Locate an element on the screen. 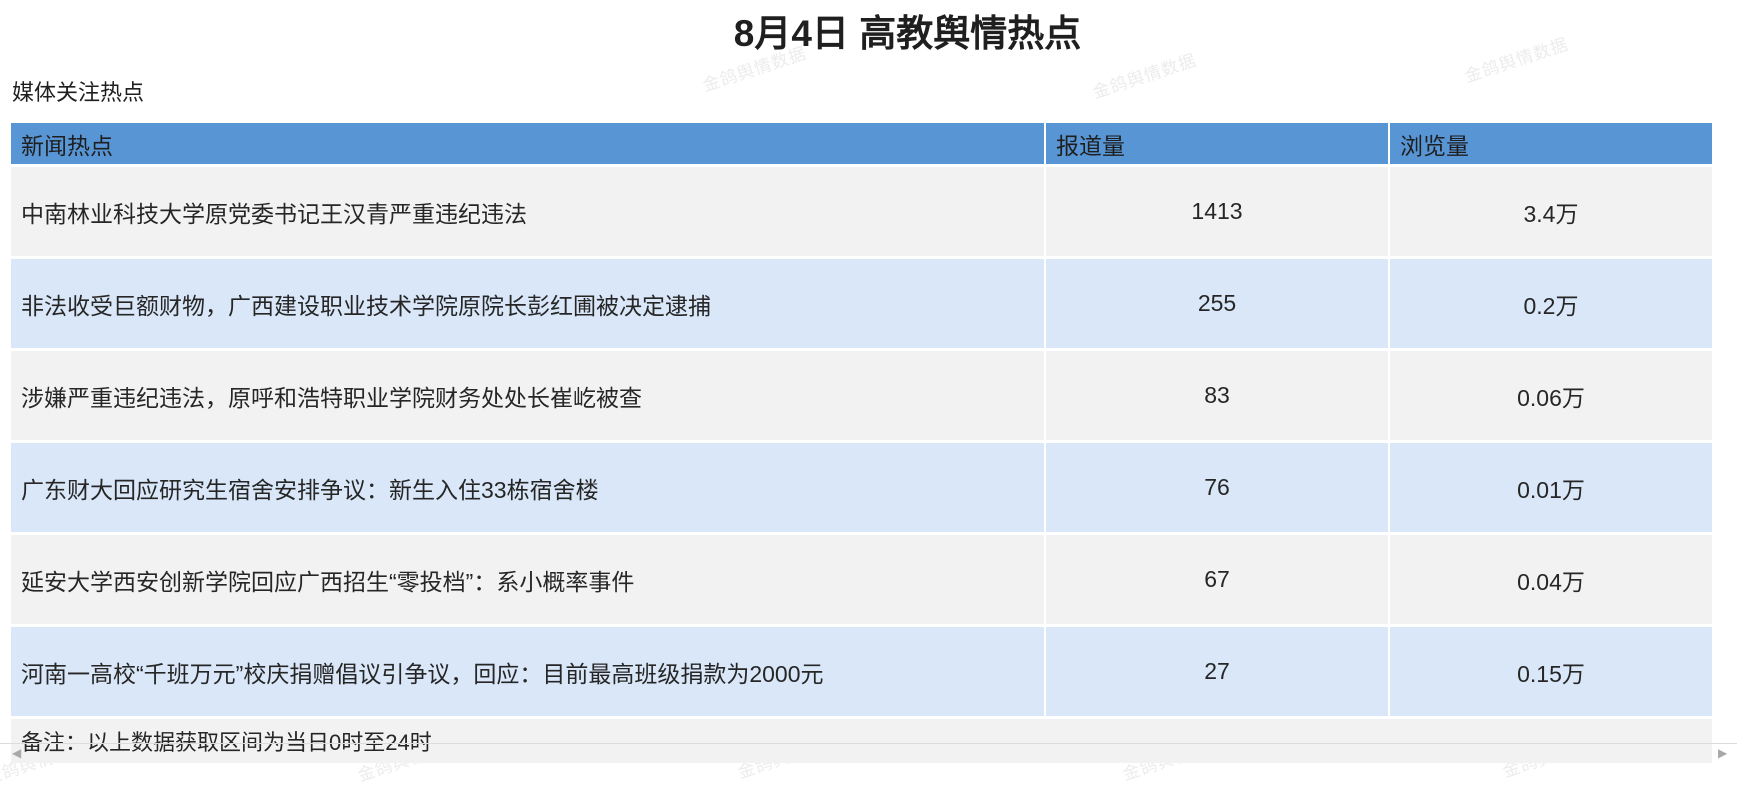 The width and height of the screenshot is (1737, 789). news-topic-cell: 广东财大回应研究生宿舍安排争议：新生入住33栋宿舍楼 is located at coordinates (527, 486).